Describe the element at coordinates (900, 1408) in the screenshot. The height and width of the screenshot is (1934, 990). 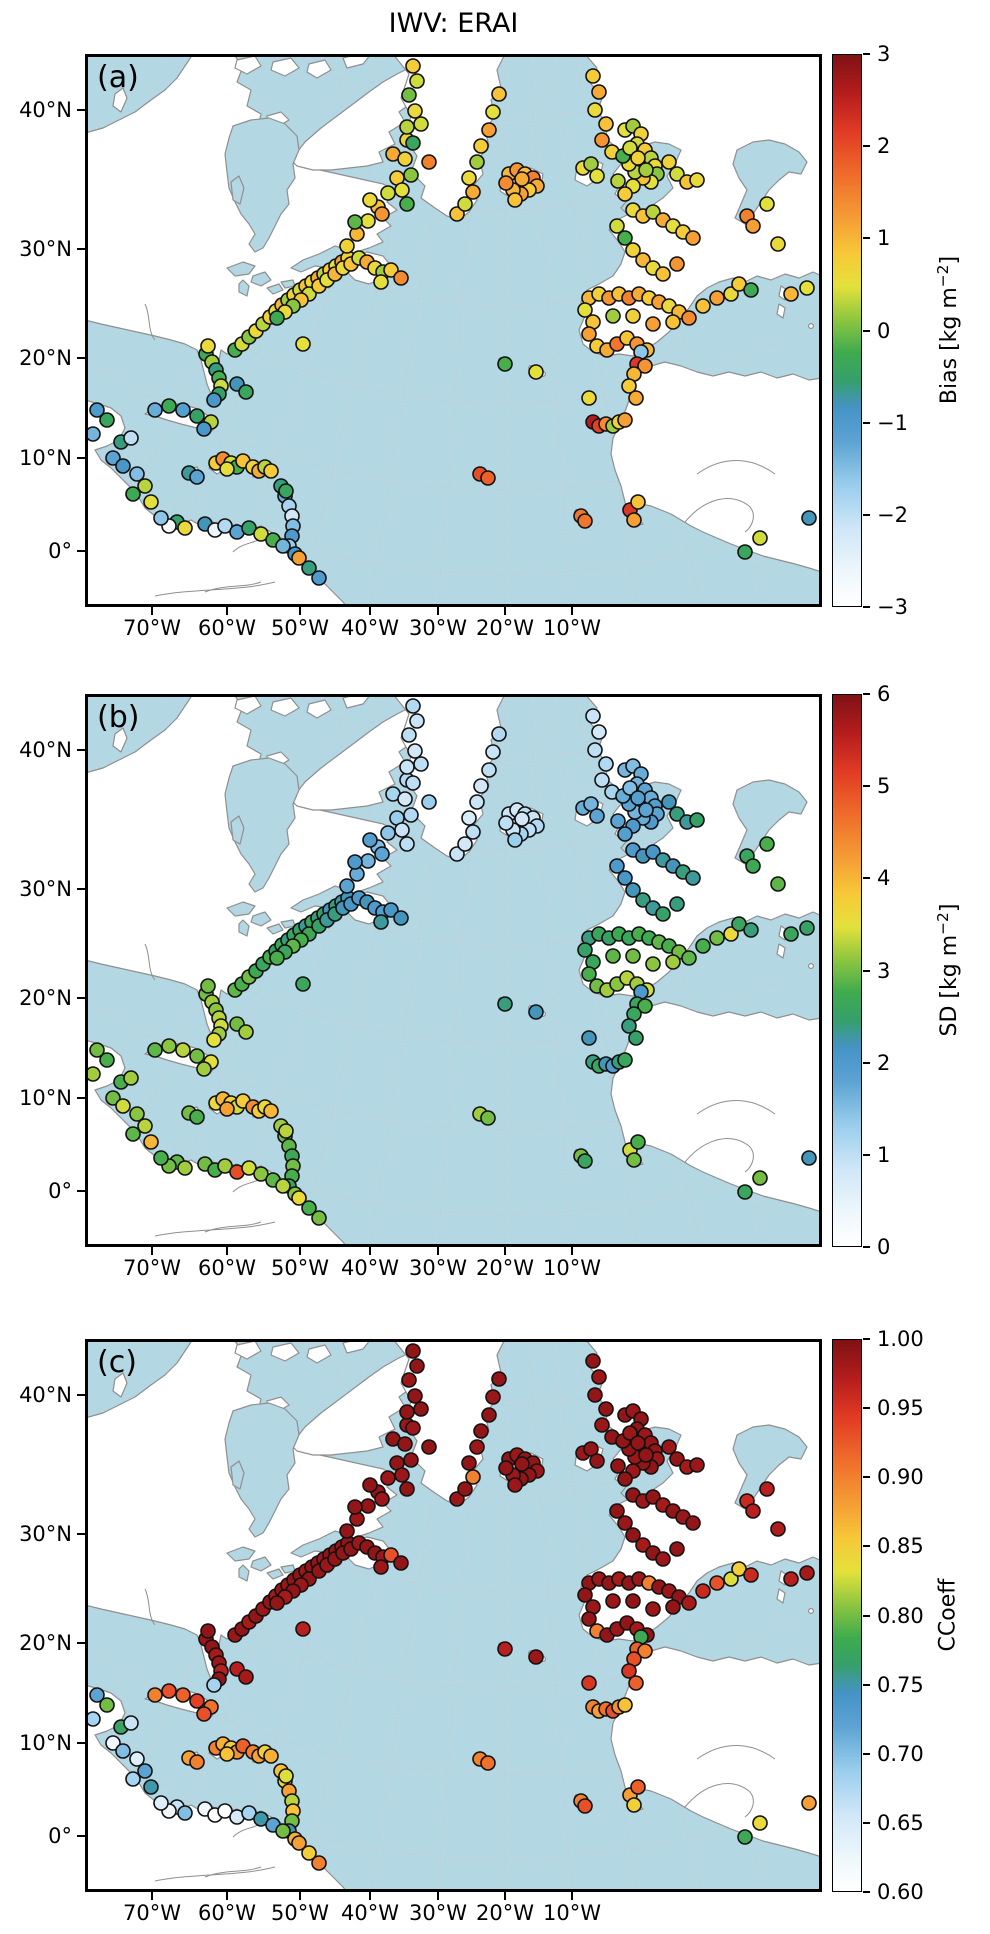
I see `colorbar-tick-label: 0.95` at that location.